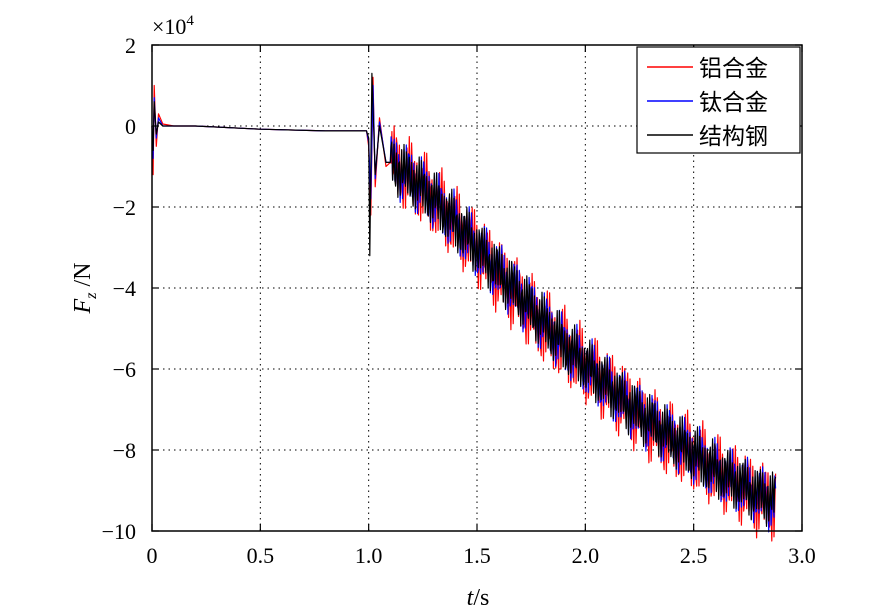 The image size is (886, 614). I want to click on x-tick-label: 2.5, so click(694, 555).